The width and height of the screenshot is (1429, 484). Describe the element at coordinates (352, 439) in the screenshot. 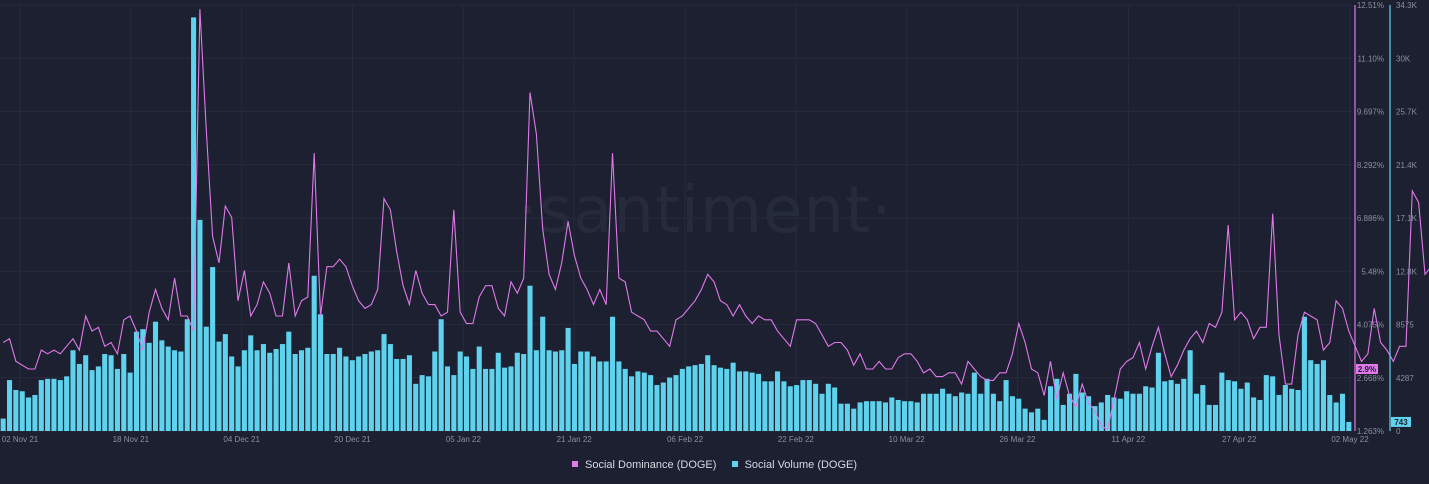

I see `x-tick: 20 Dec 21` at that location.